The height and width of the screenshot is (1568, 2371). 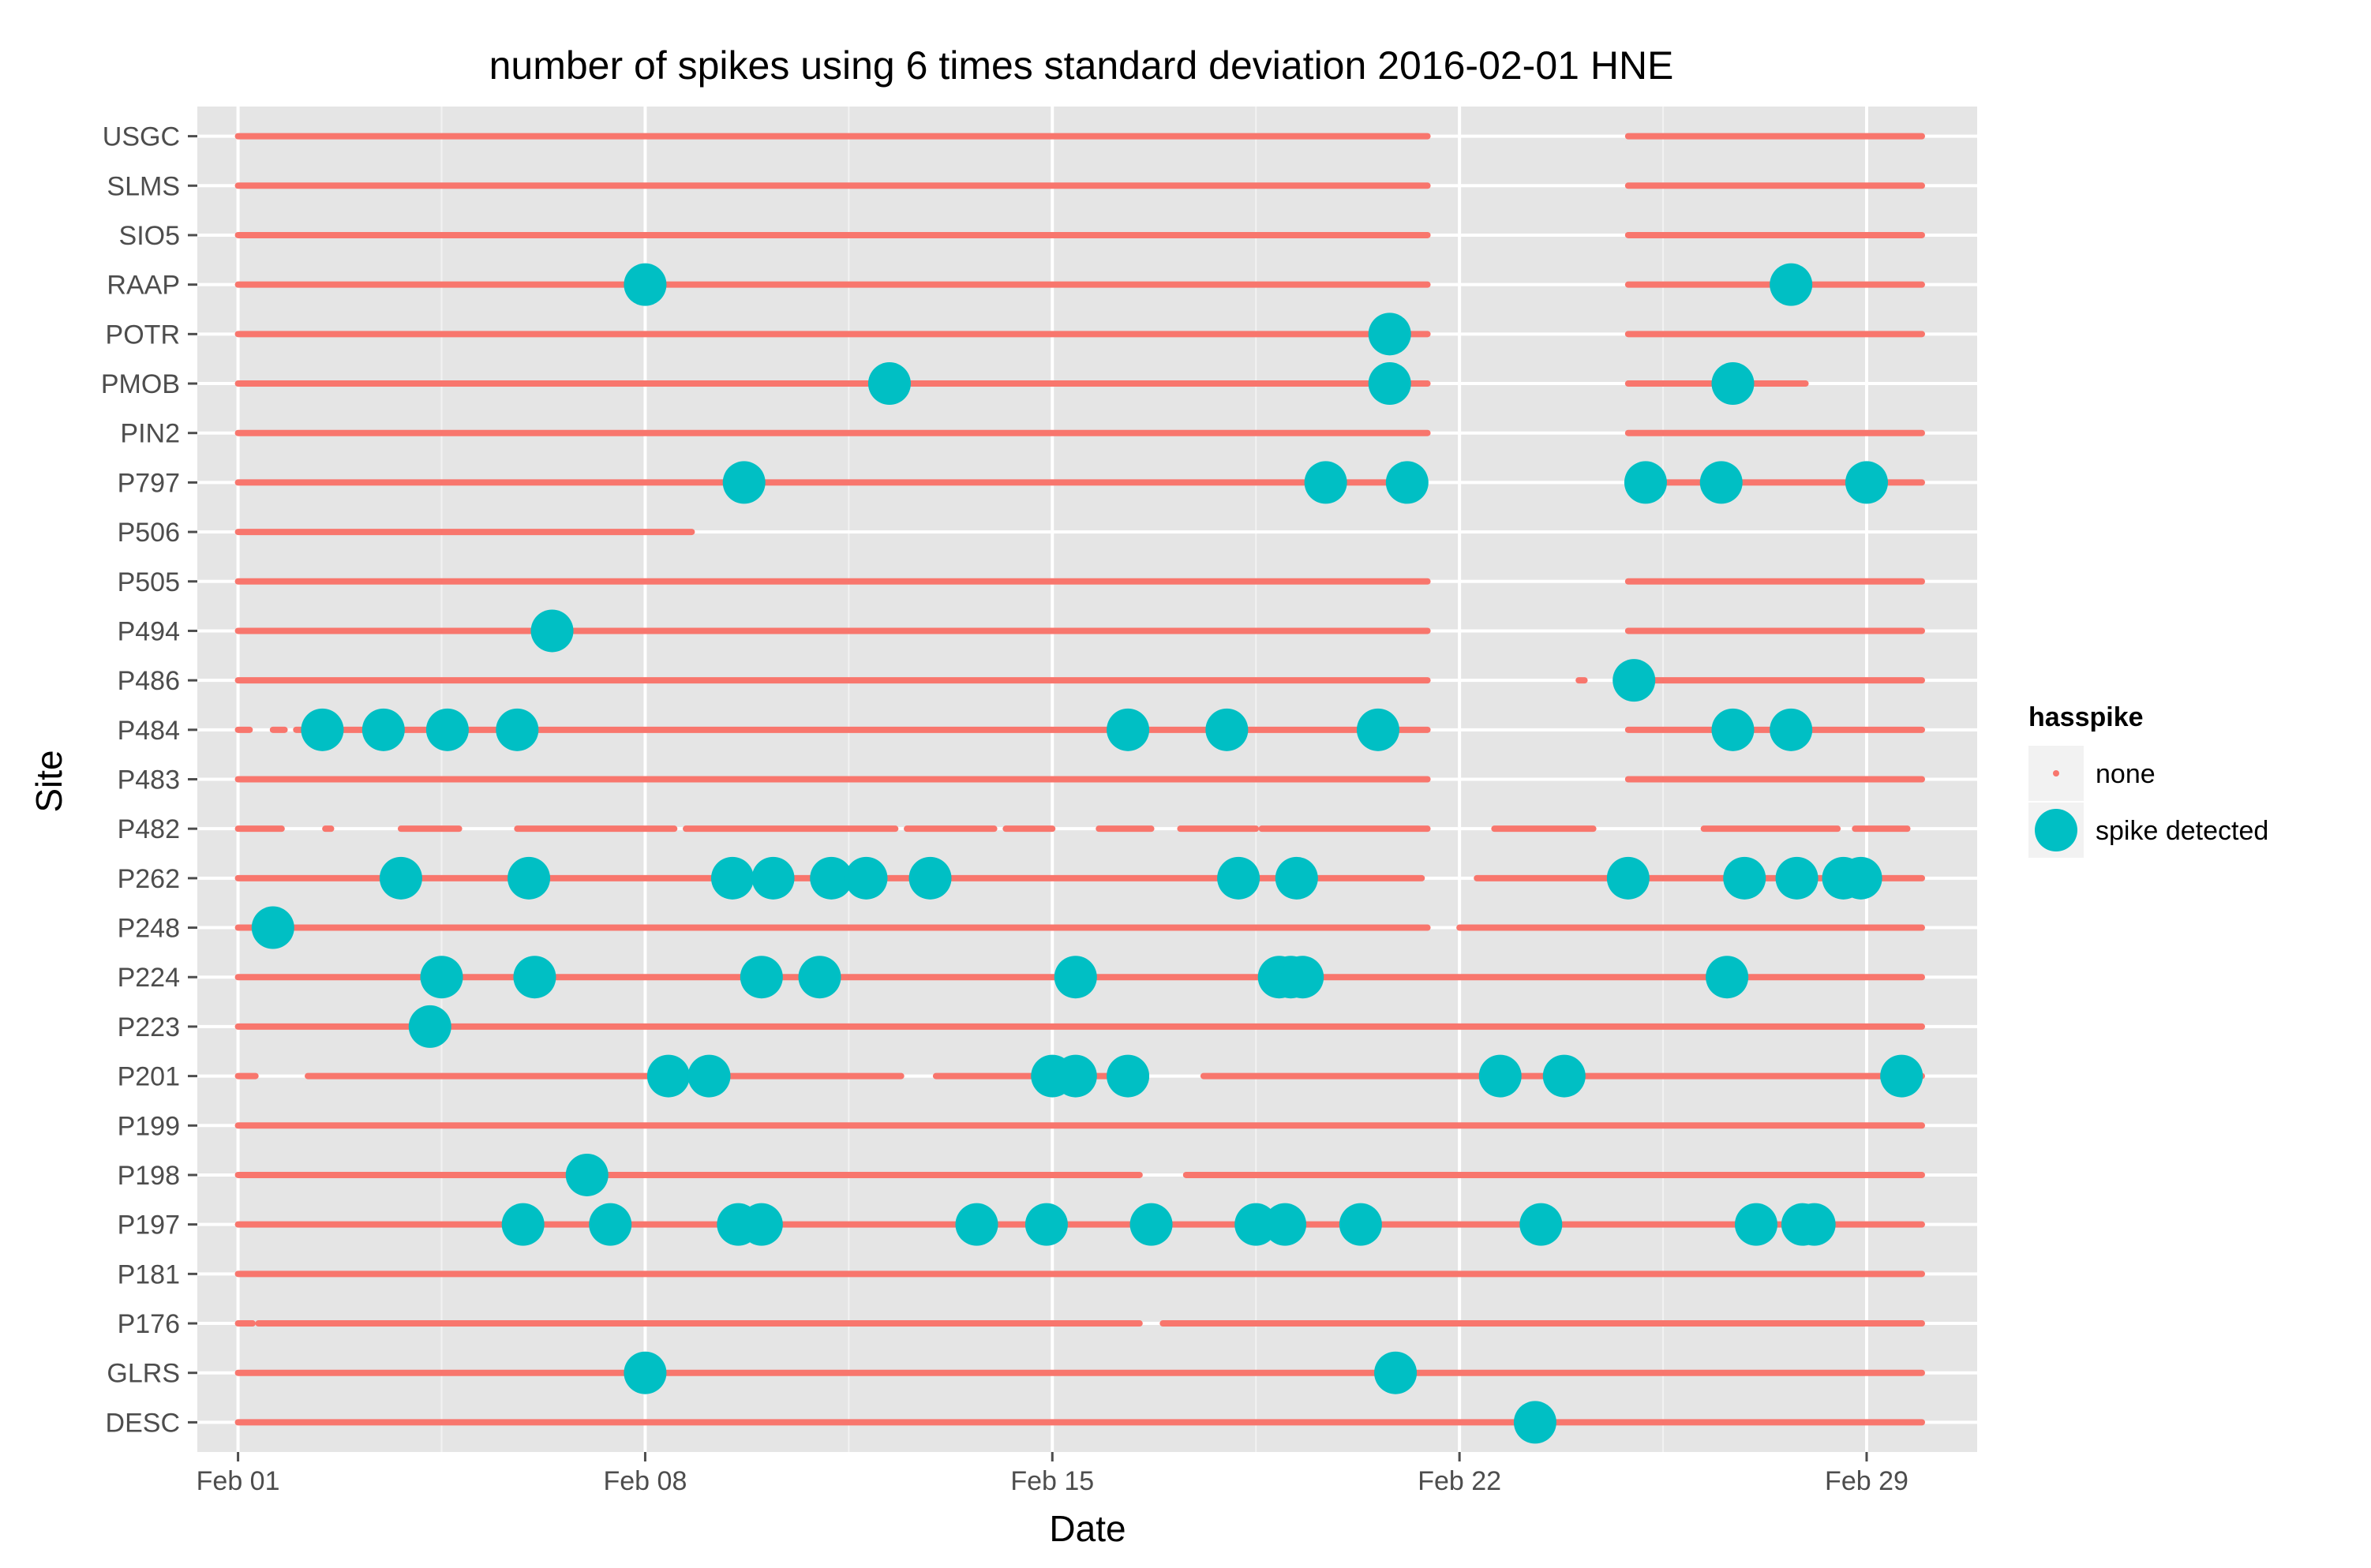 I want to click on y-tick-label: POTR, so click(x=143, y=335).